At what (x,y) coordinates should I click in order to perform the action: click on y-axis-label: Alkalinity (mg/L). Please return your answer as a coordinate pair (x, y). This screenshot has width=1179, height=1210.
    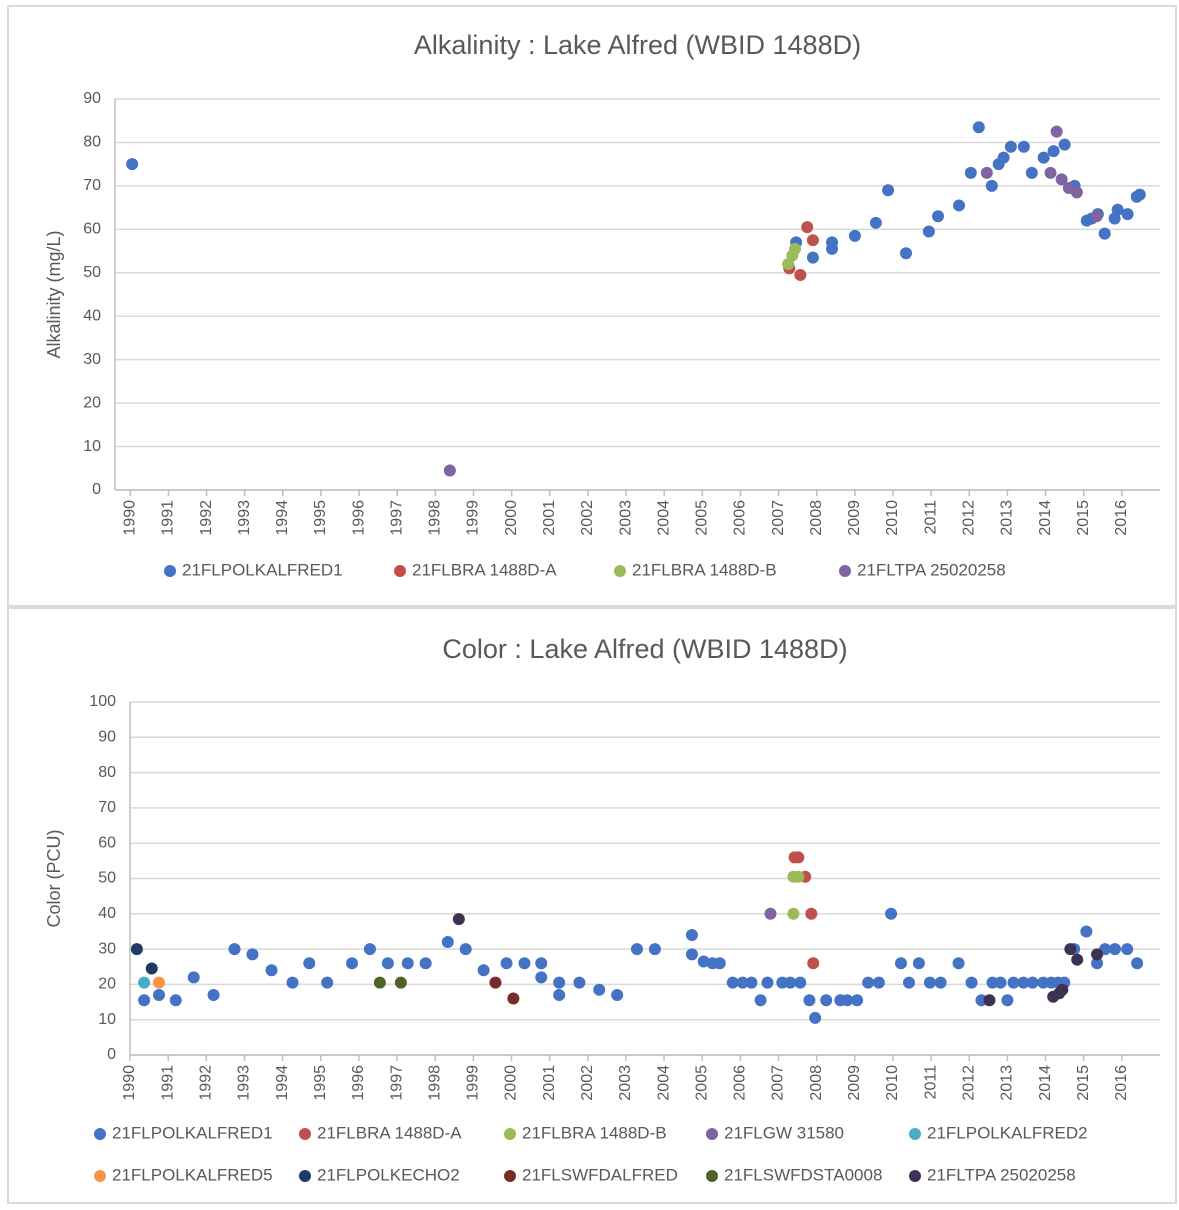
    Looking at the image, I should click on (54, 294).